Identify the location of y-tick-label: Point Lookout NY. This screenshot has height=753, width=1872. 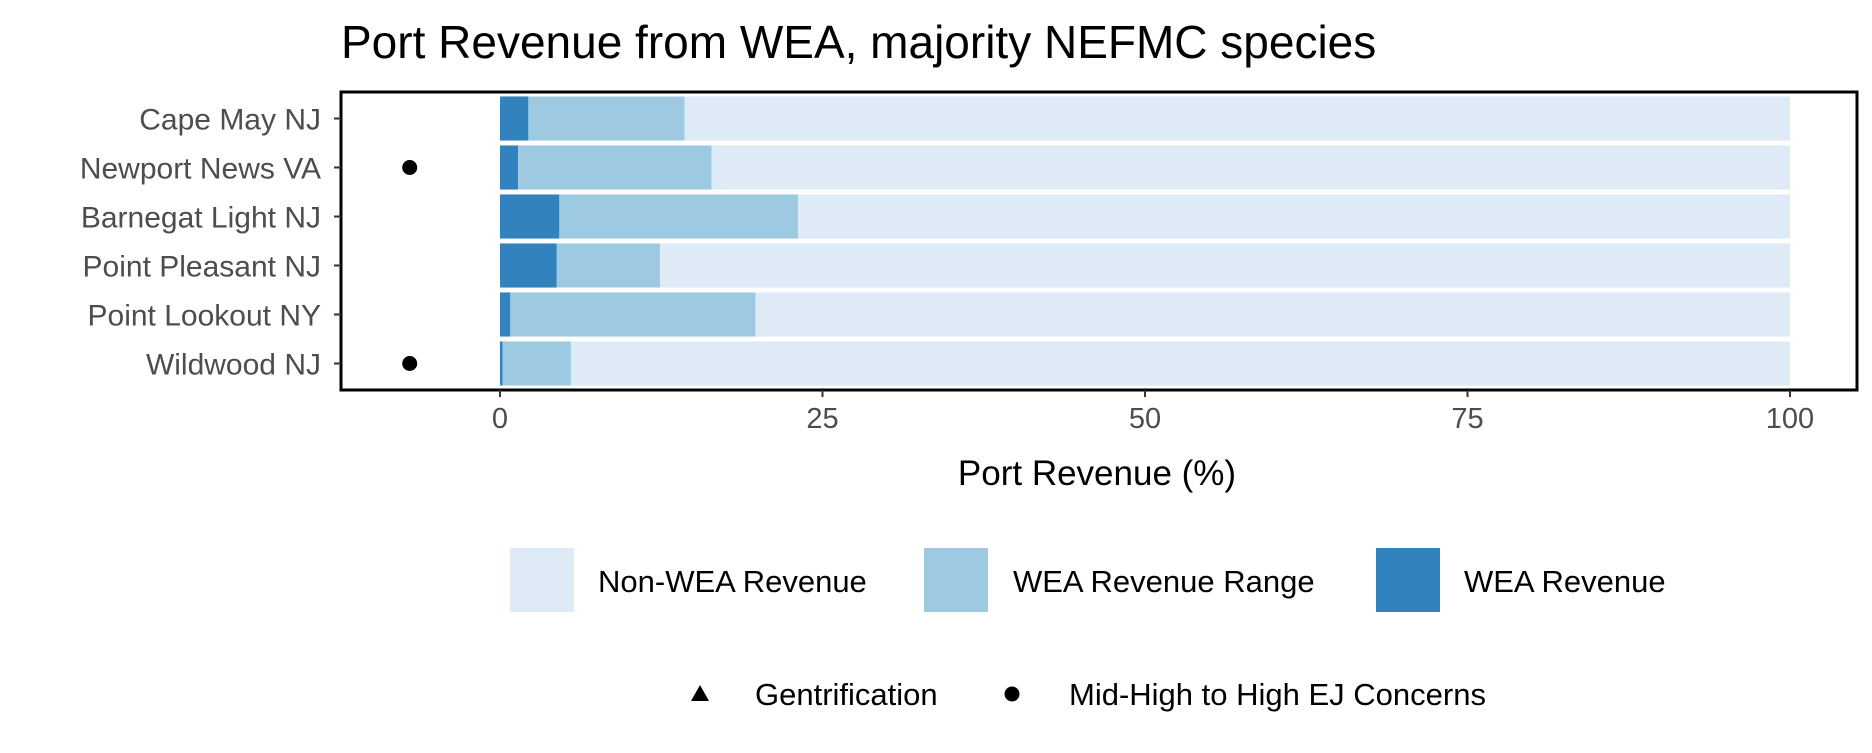
(204, 316).